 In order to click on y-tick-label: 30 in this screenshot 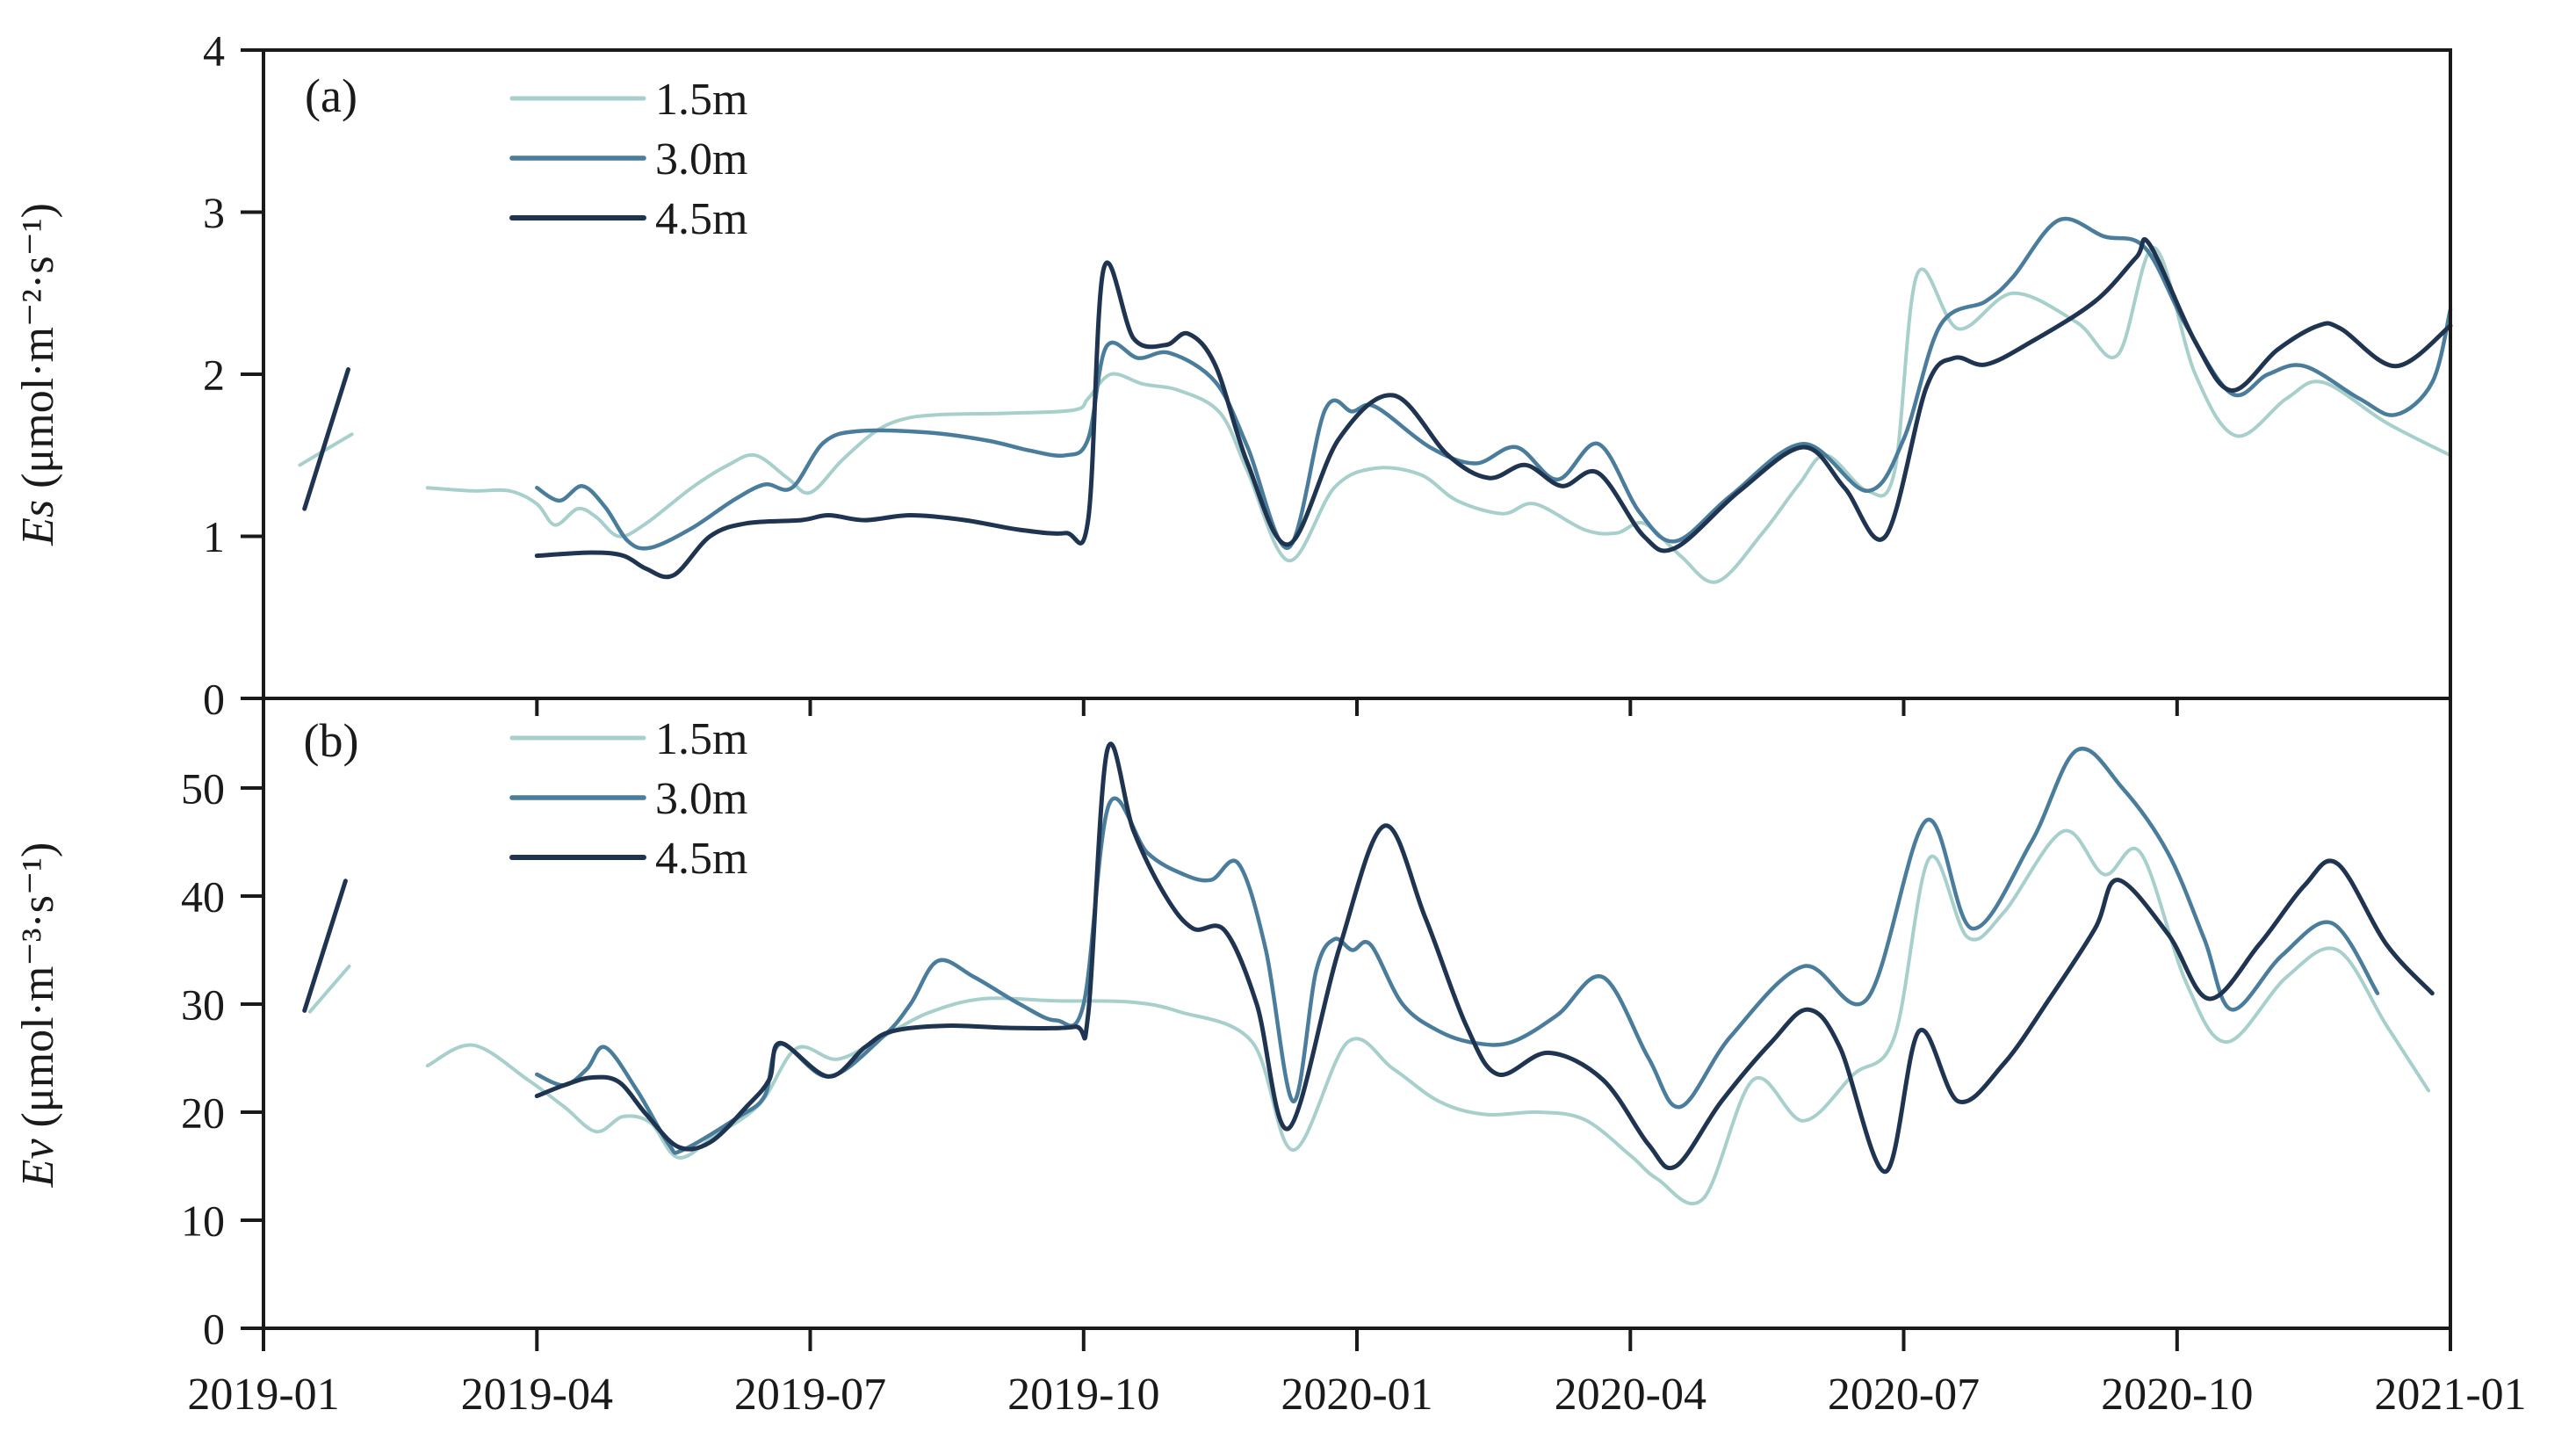, I will do `click(203, 1005)`.